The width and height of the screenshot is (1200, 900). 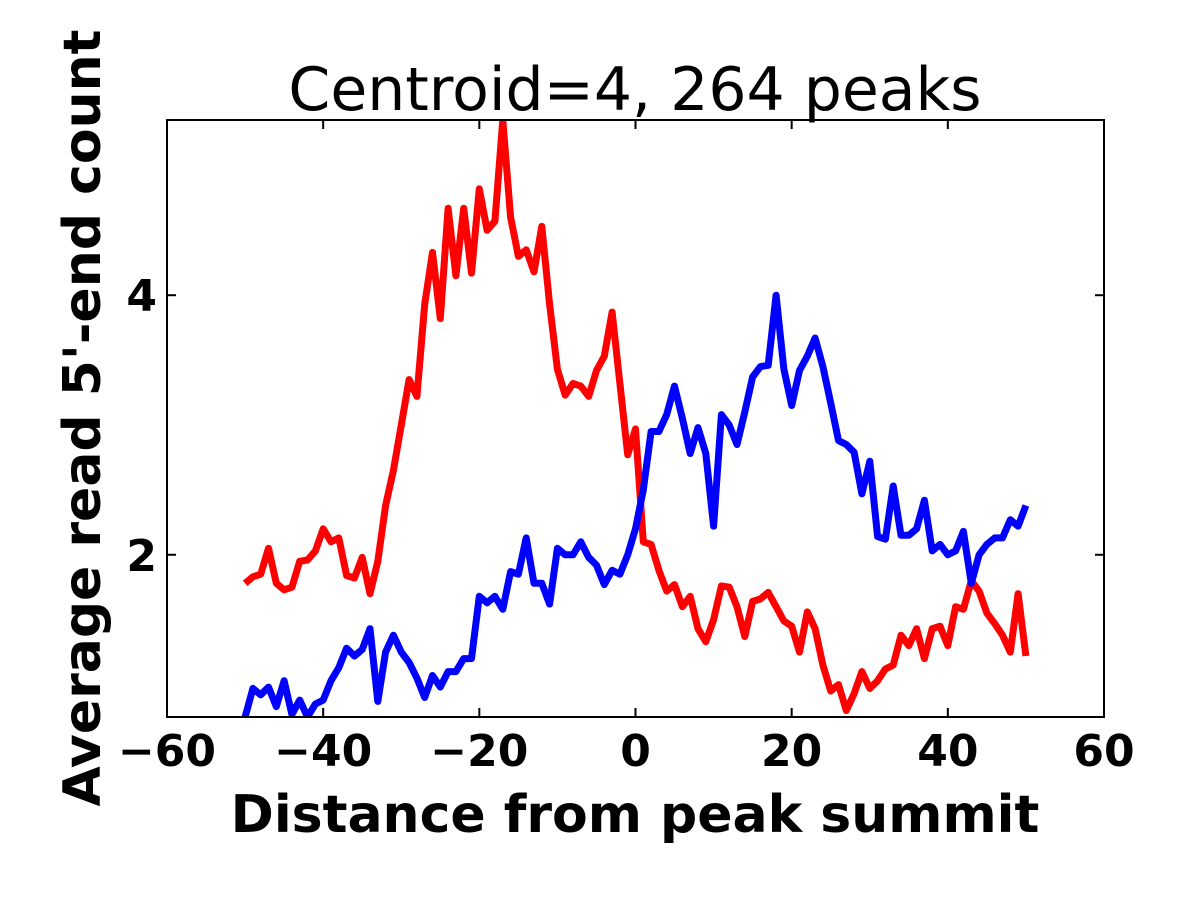 I want to click on x-tick-label: 60, so click(x=1103, y=751).